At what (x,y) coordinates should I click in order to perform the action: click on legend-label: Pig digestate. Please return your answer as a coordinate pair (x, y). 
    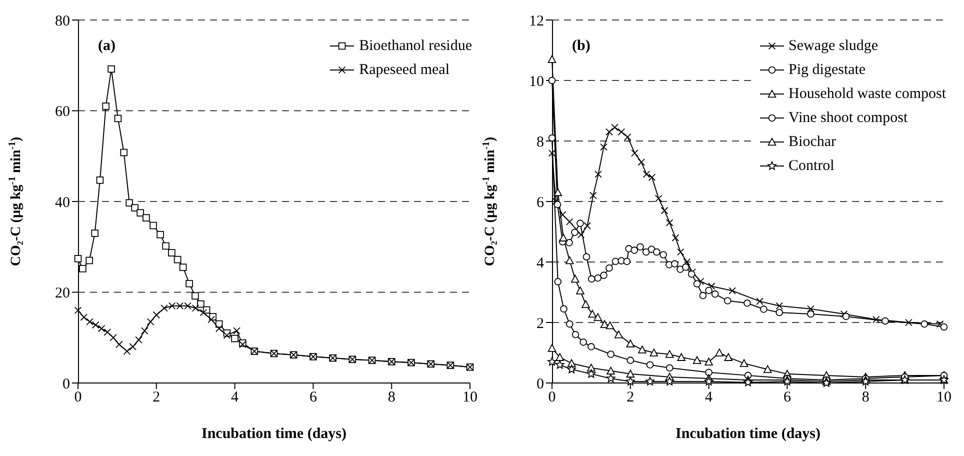
    Looking at the image, I should click on (827, 70).